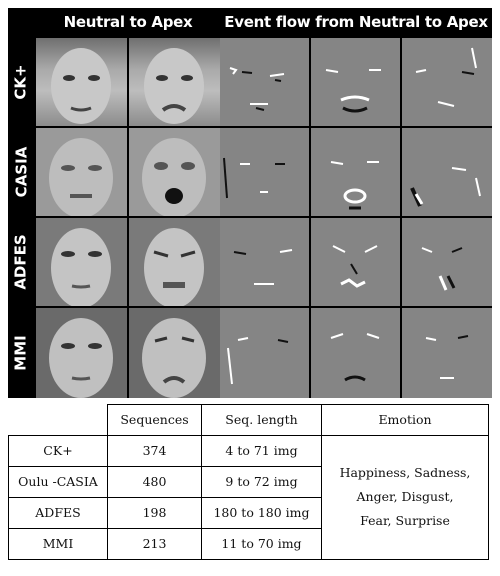 The image size is (500, 576). Describe the element at coordinates (261, 512) in the screenshot. I see `sequence-length: 180 to 180 img` at that location.